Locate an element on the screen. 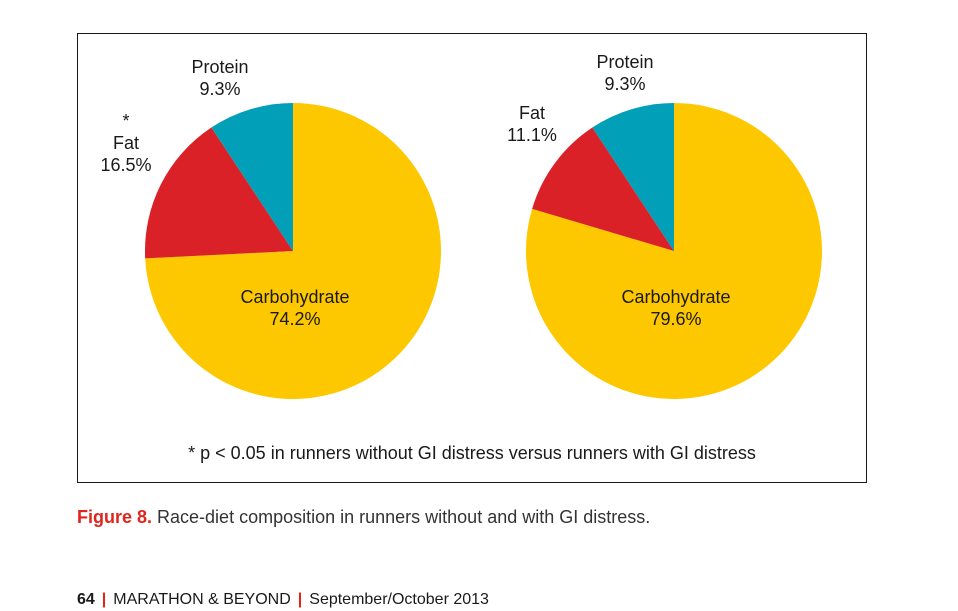  slice-value: 16.5% is located at coordinates (126, 165).